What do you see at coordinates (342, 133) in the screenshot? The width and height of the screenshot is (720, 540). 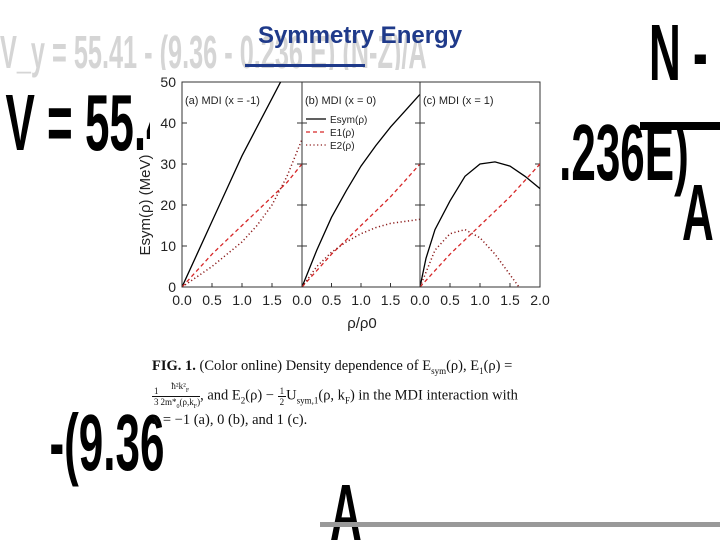 I see `legend-label: E1(ρ)` at bounding box center [342, 133].